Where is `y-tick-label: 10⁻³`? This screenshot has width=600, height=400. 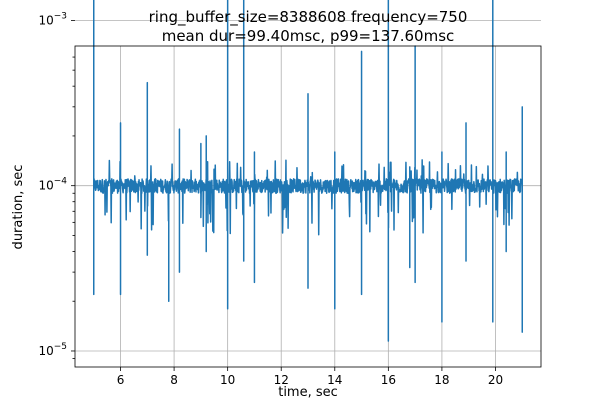
y-tick-label: 10⁻³ is located at coordinates (52, 19).